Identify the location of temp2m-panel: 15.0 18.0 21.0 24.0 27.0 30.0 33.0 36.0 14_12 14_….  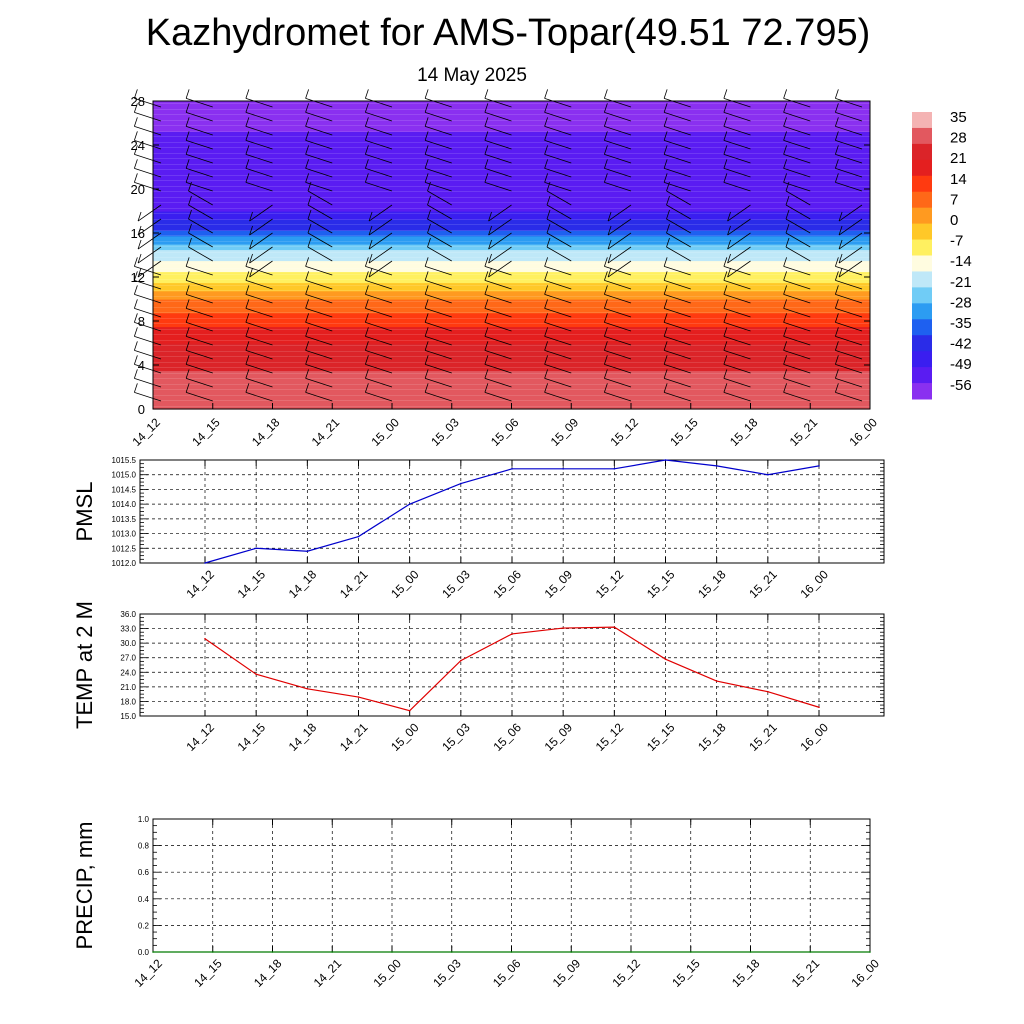
(478, 677).